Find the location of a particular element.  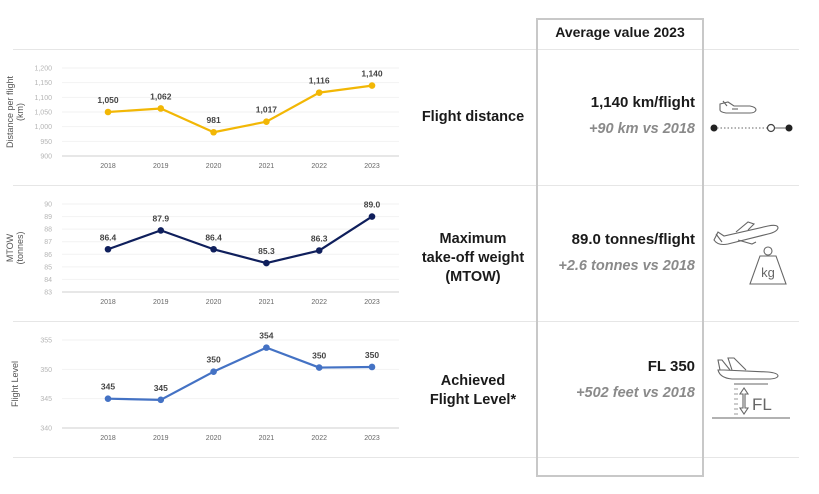

data-label: 1,017 is located at coordinates (267, 110).